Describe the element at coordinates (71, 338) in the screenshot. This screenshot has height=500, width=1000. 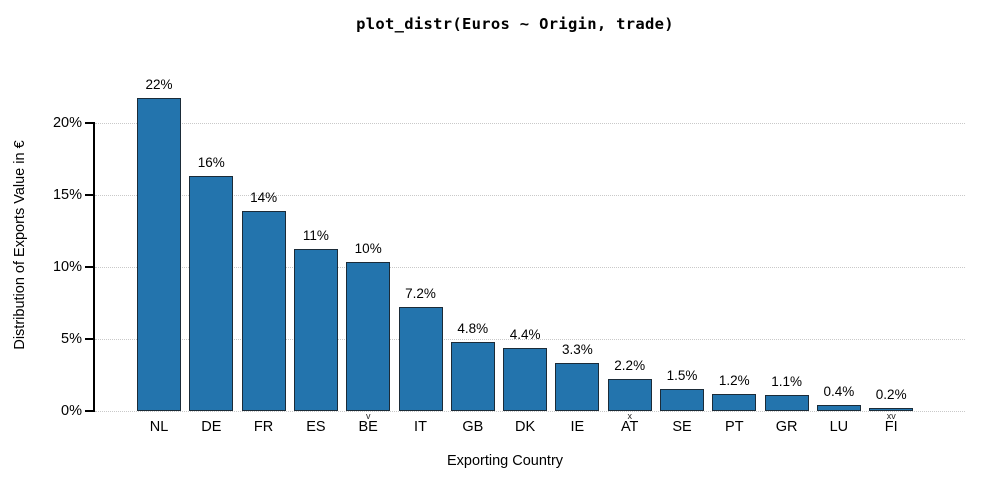
I see `y-tick-label: 5%` at that location.